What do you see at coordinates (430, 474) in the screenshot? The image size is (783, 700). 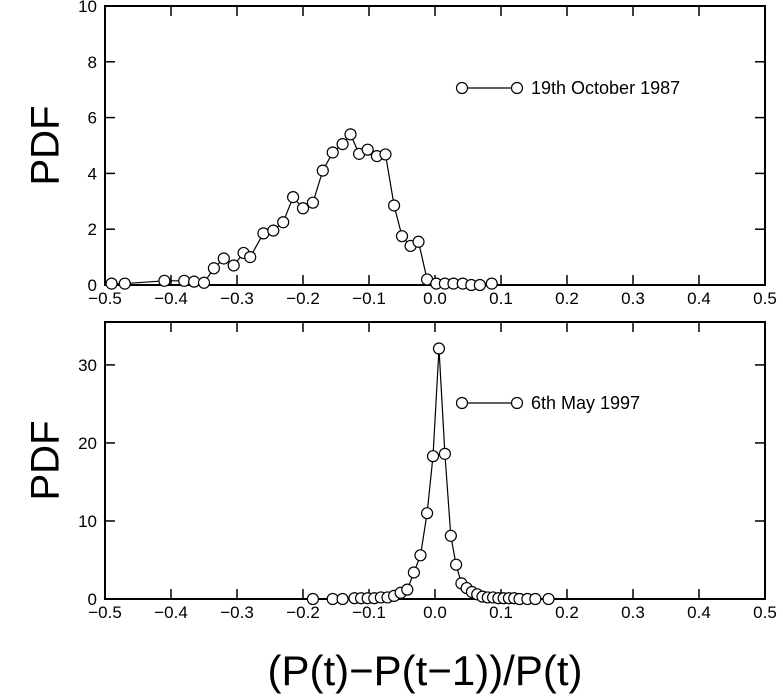 I see `series-line` at bounding box center [430, 474].